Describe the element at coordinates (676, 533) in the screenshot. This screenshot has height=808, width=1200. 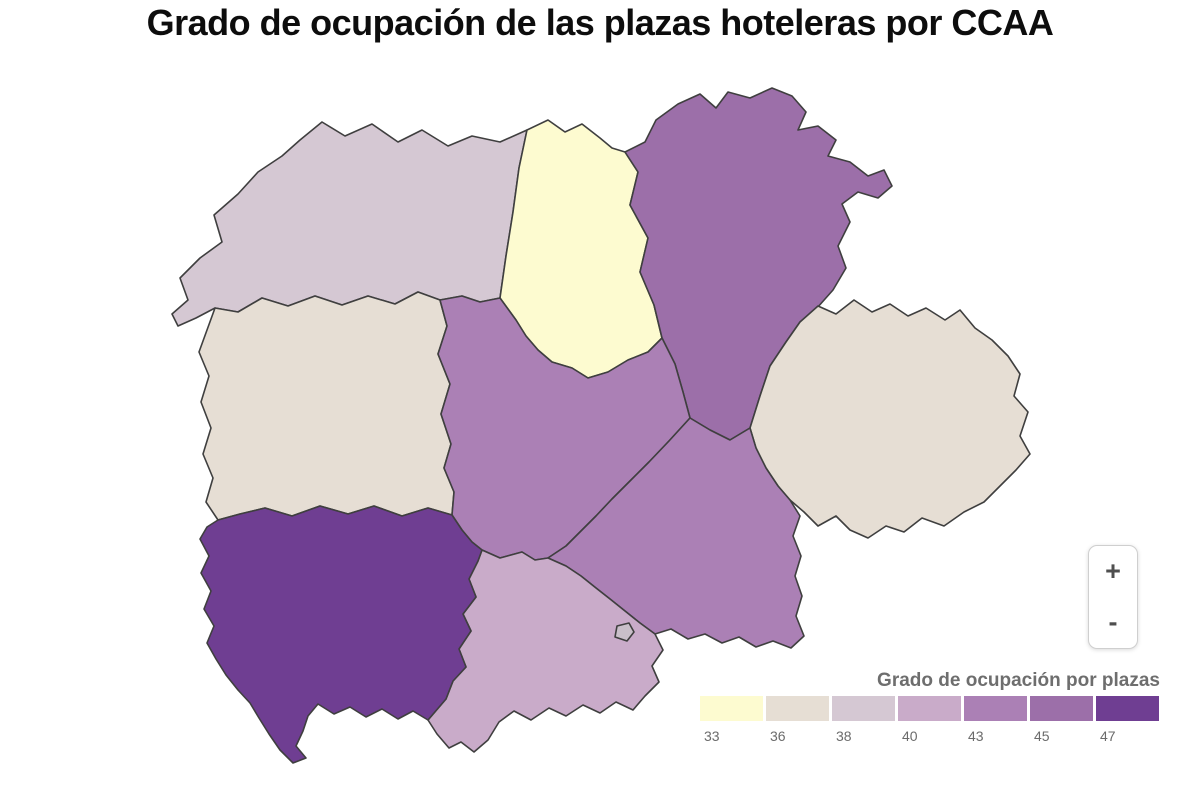
I see `region-center-southeast` at that location.